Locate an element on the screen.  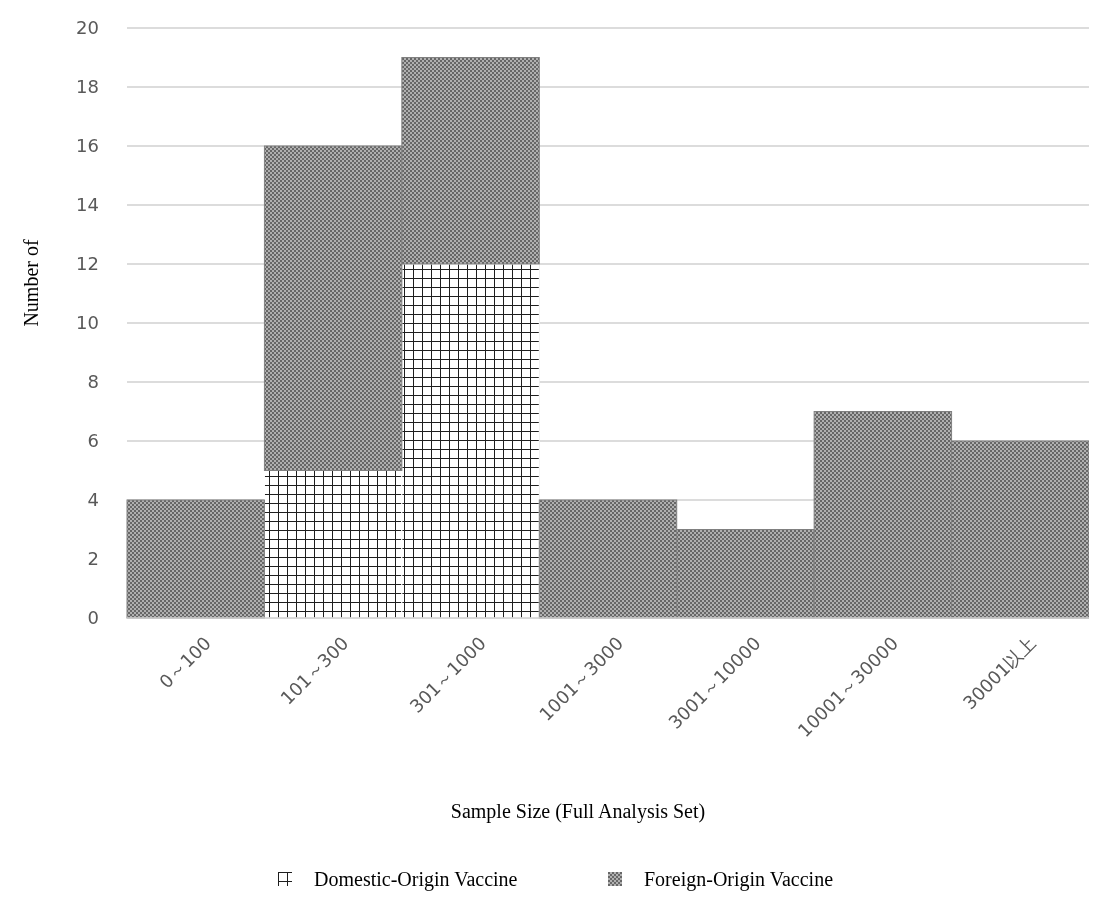
bar is located at coordinates (195, 559).